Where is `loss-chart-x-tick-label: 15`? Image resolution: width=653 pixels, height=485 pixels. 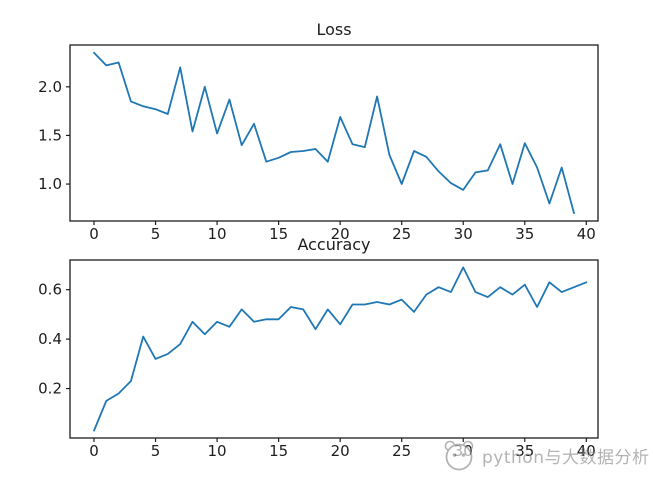 loss-chart-x-tick-label: 15 is located at coordinates (278, 234).